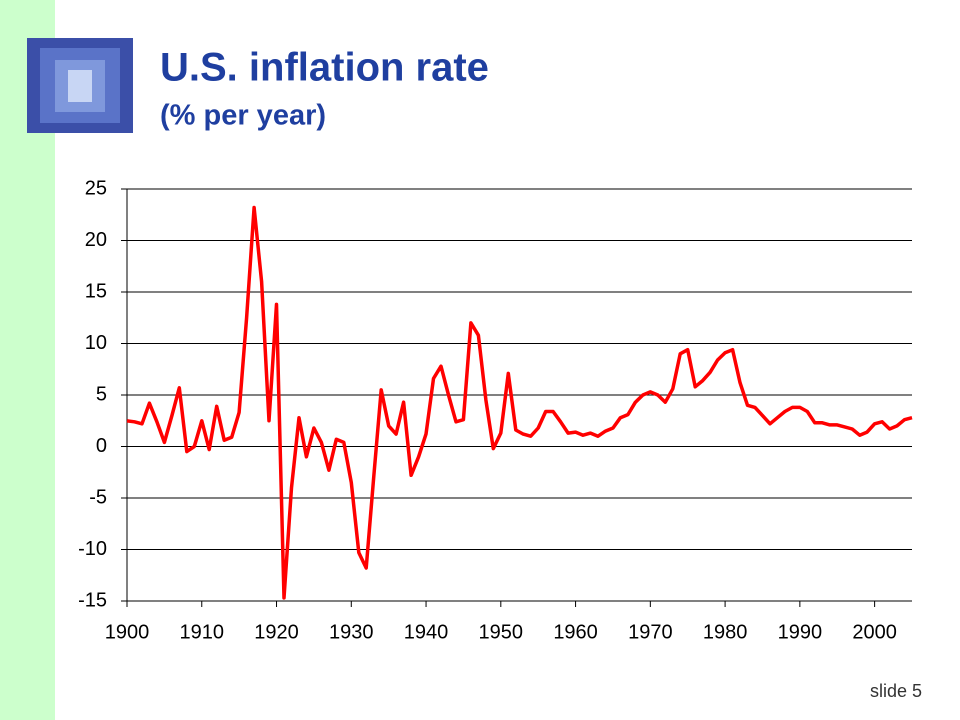 The height and width of the screenshot is (720, 960). Describe the element at coordinates (575, 632) in the screenshot. I see `x-tick-label: 1960` at that location.